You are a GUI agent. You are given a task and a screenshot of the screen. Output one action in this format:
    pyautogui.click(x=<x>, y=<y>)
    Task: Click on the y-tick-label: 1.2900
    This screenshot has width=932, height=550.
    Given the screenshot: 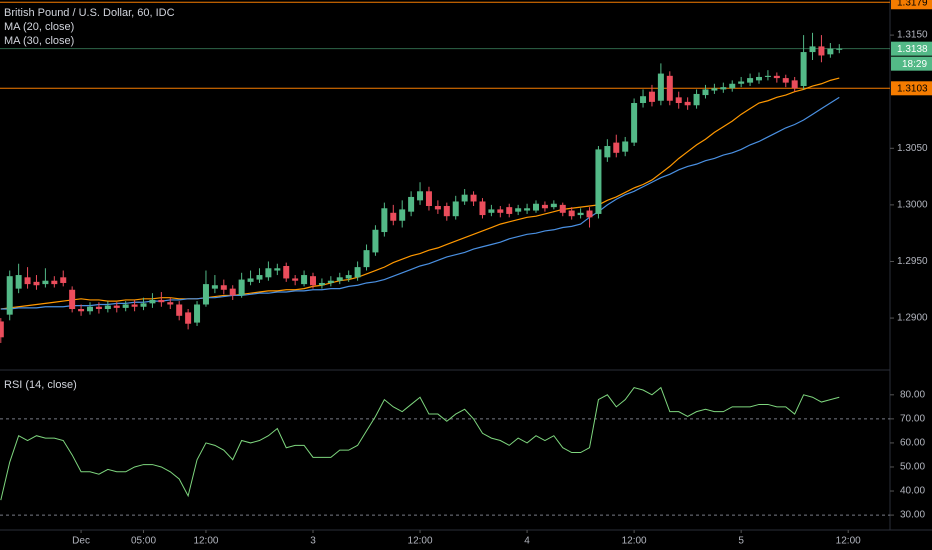 What is the action you would take?
    pyautogui.click(x=912, y=318)
    